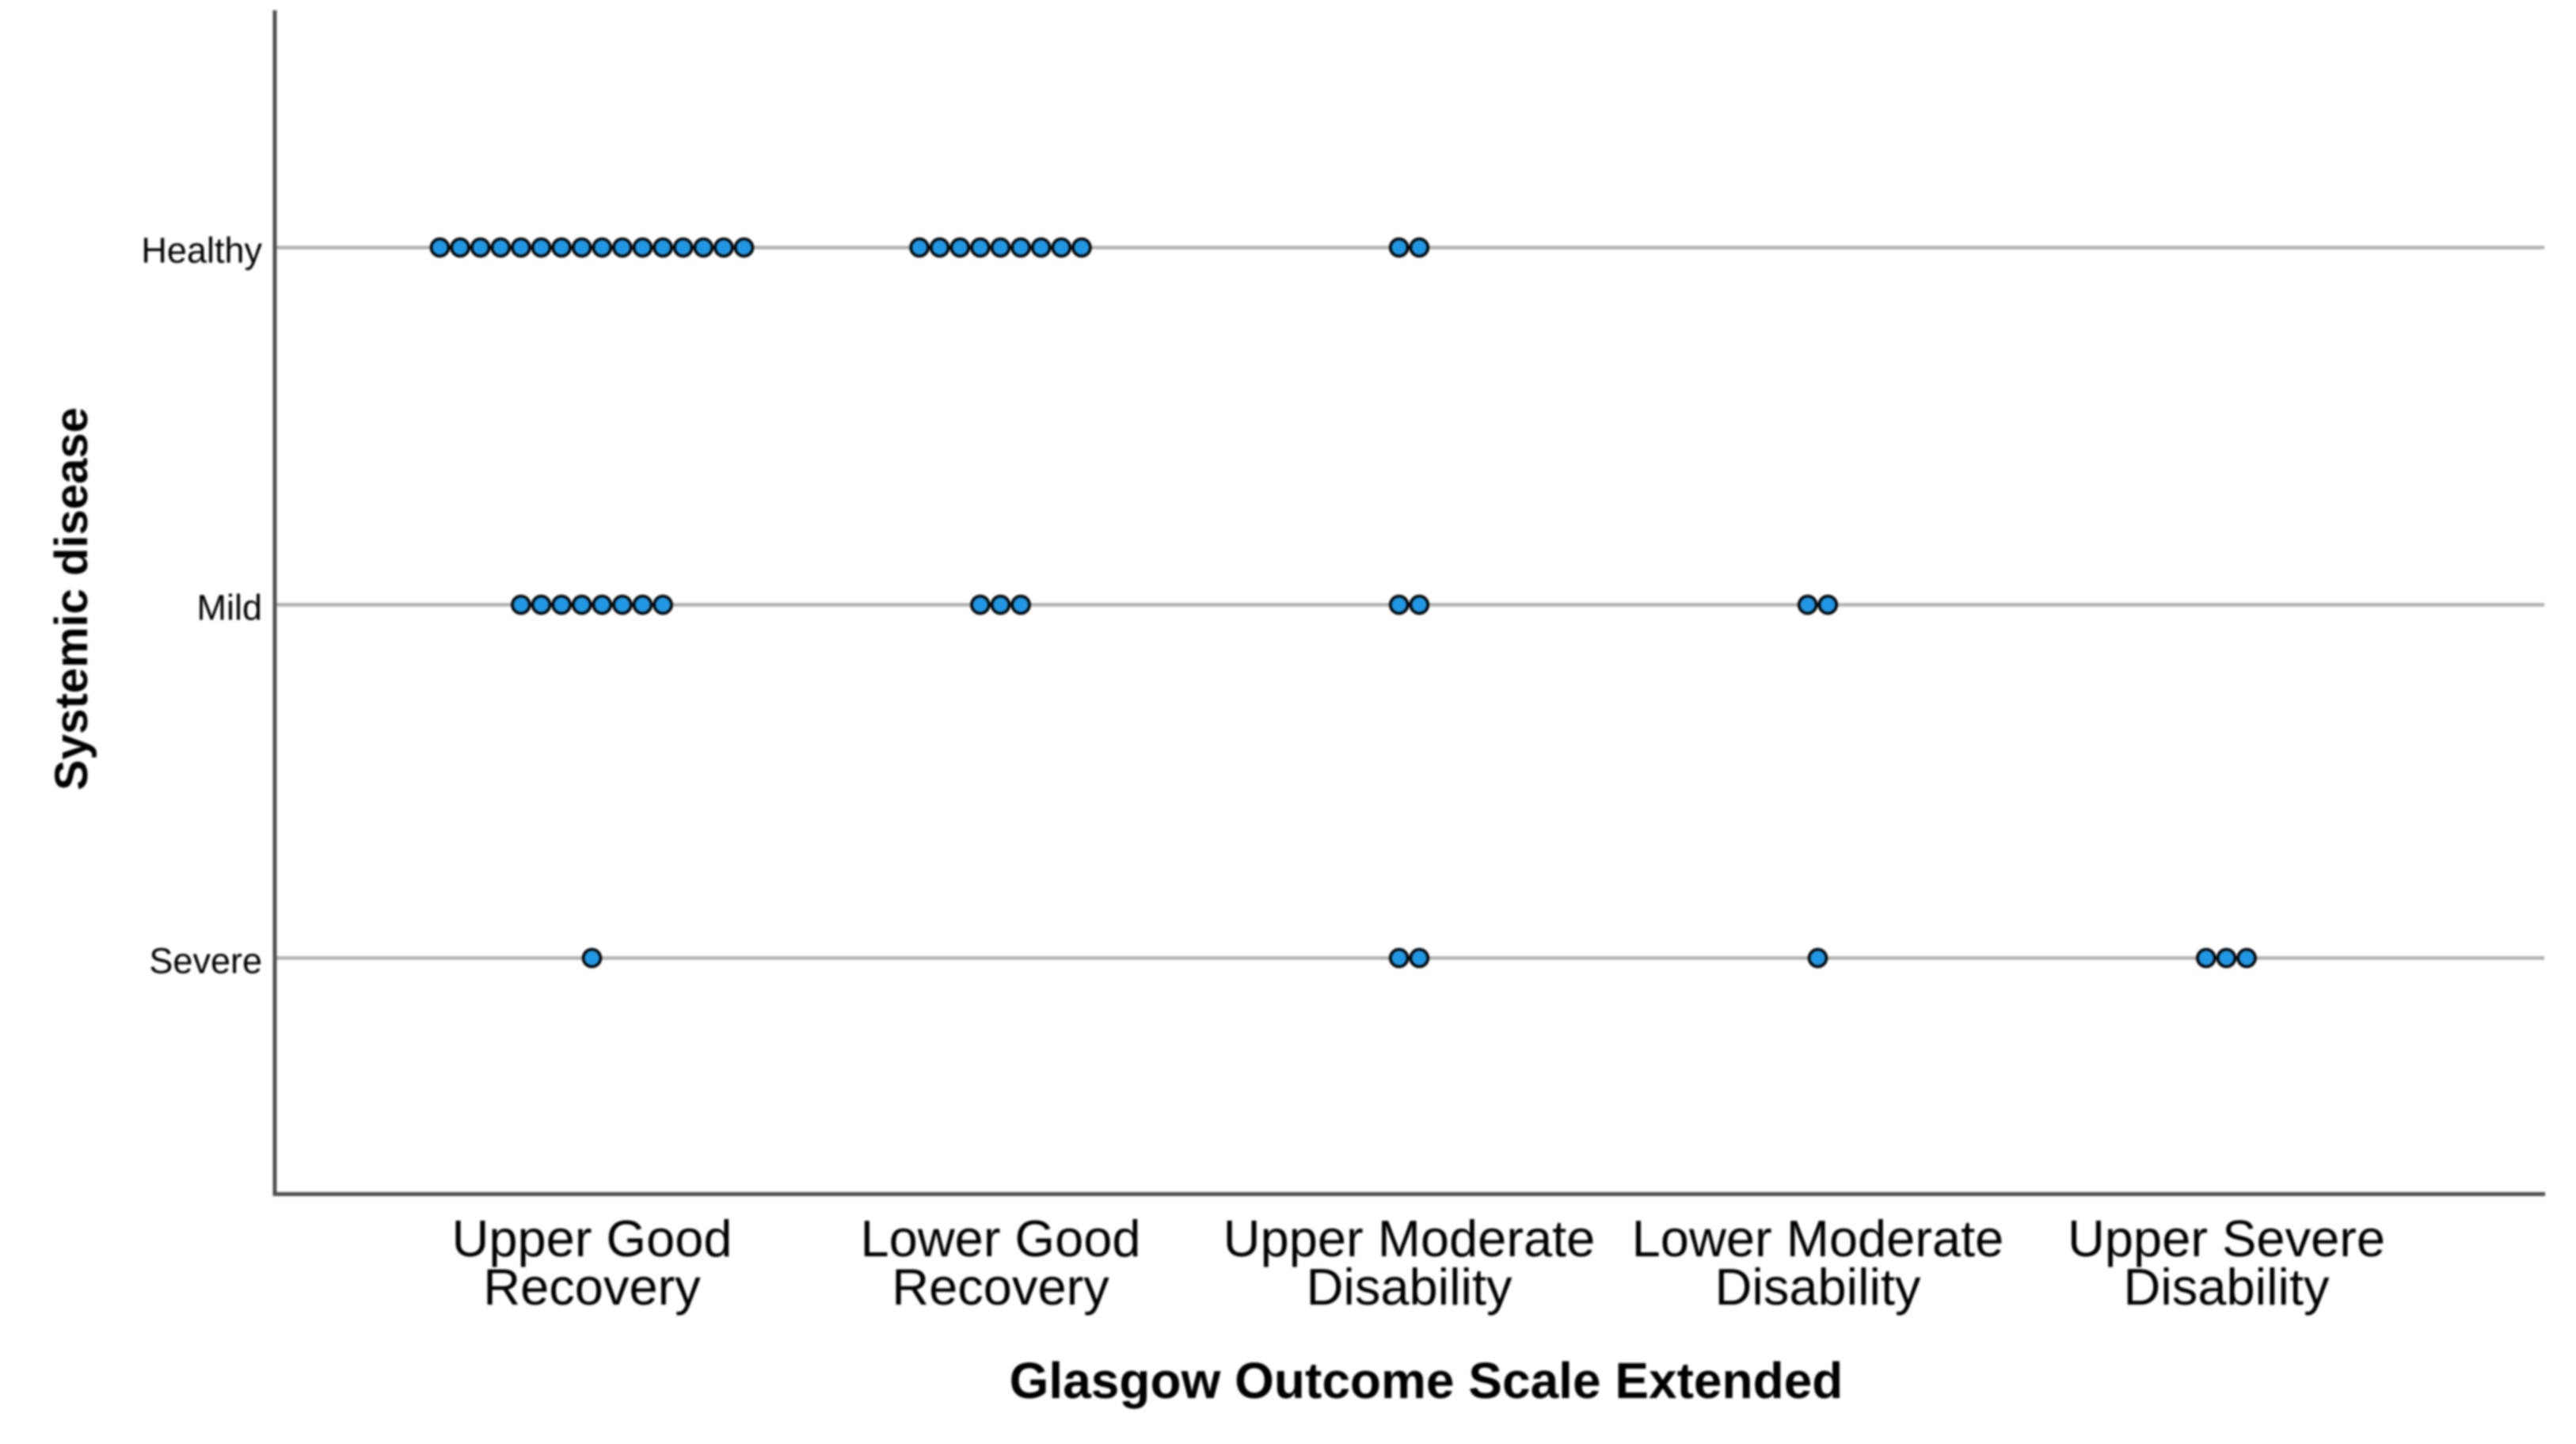  I want to click on svg-text: Lower Good, so click(1000, 1238).